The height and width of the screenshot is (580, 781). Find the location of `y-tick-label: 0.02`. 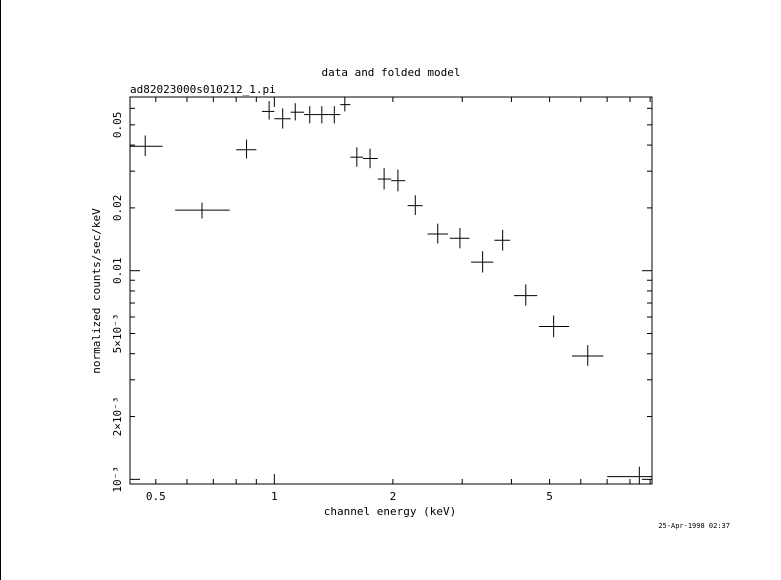

y-tick-label: 0.02 is located at coordinates (117, 208).